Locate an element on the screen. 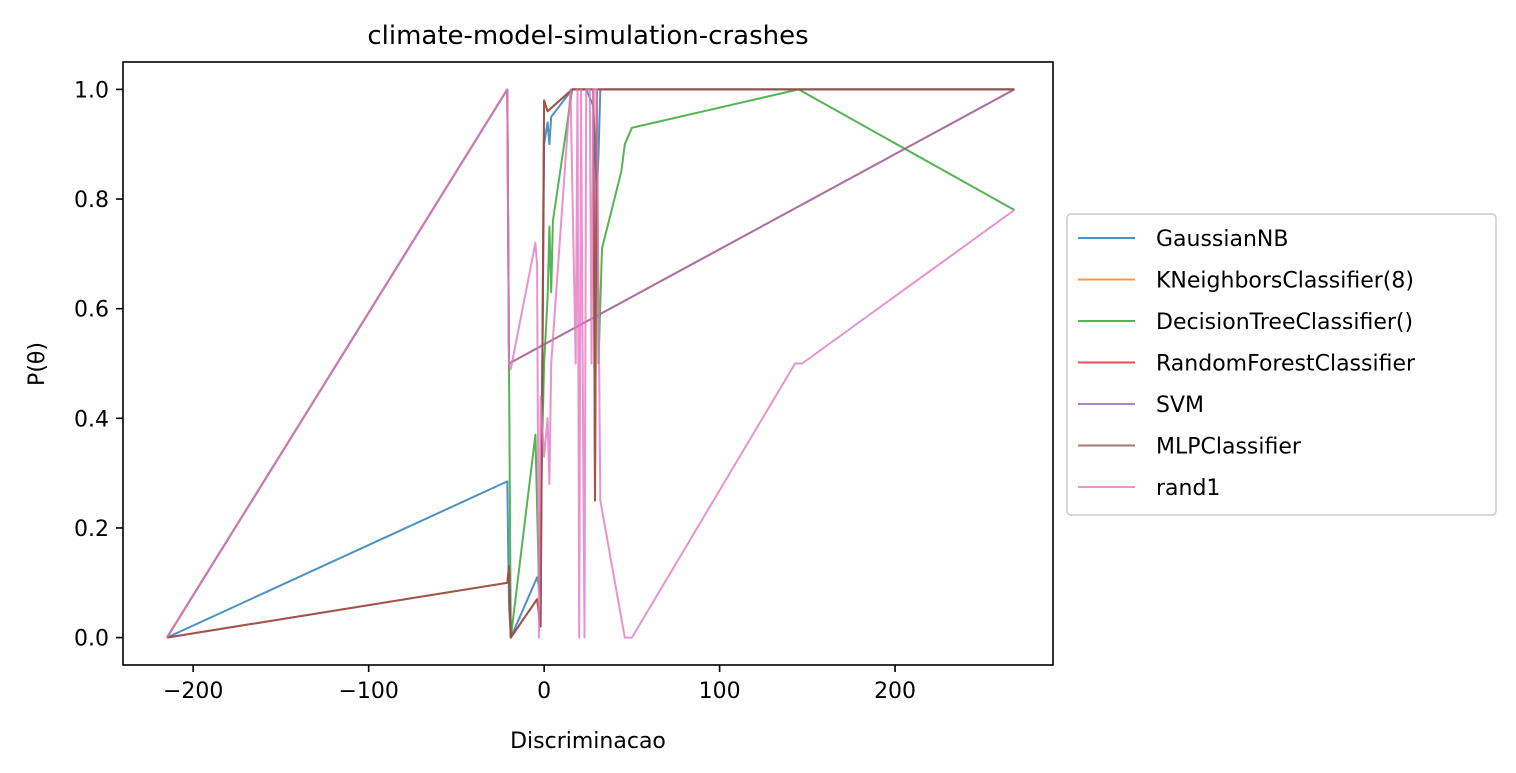 The image size is (1516, 773). y-tick-label: 0.8 is located at coordinates (91, 200).